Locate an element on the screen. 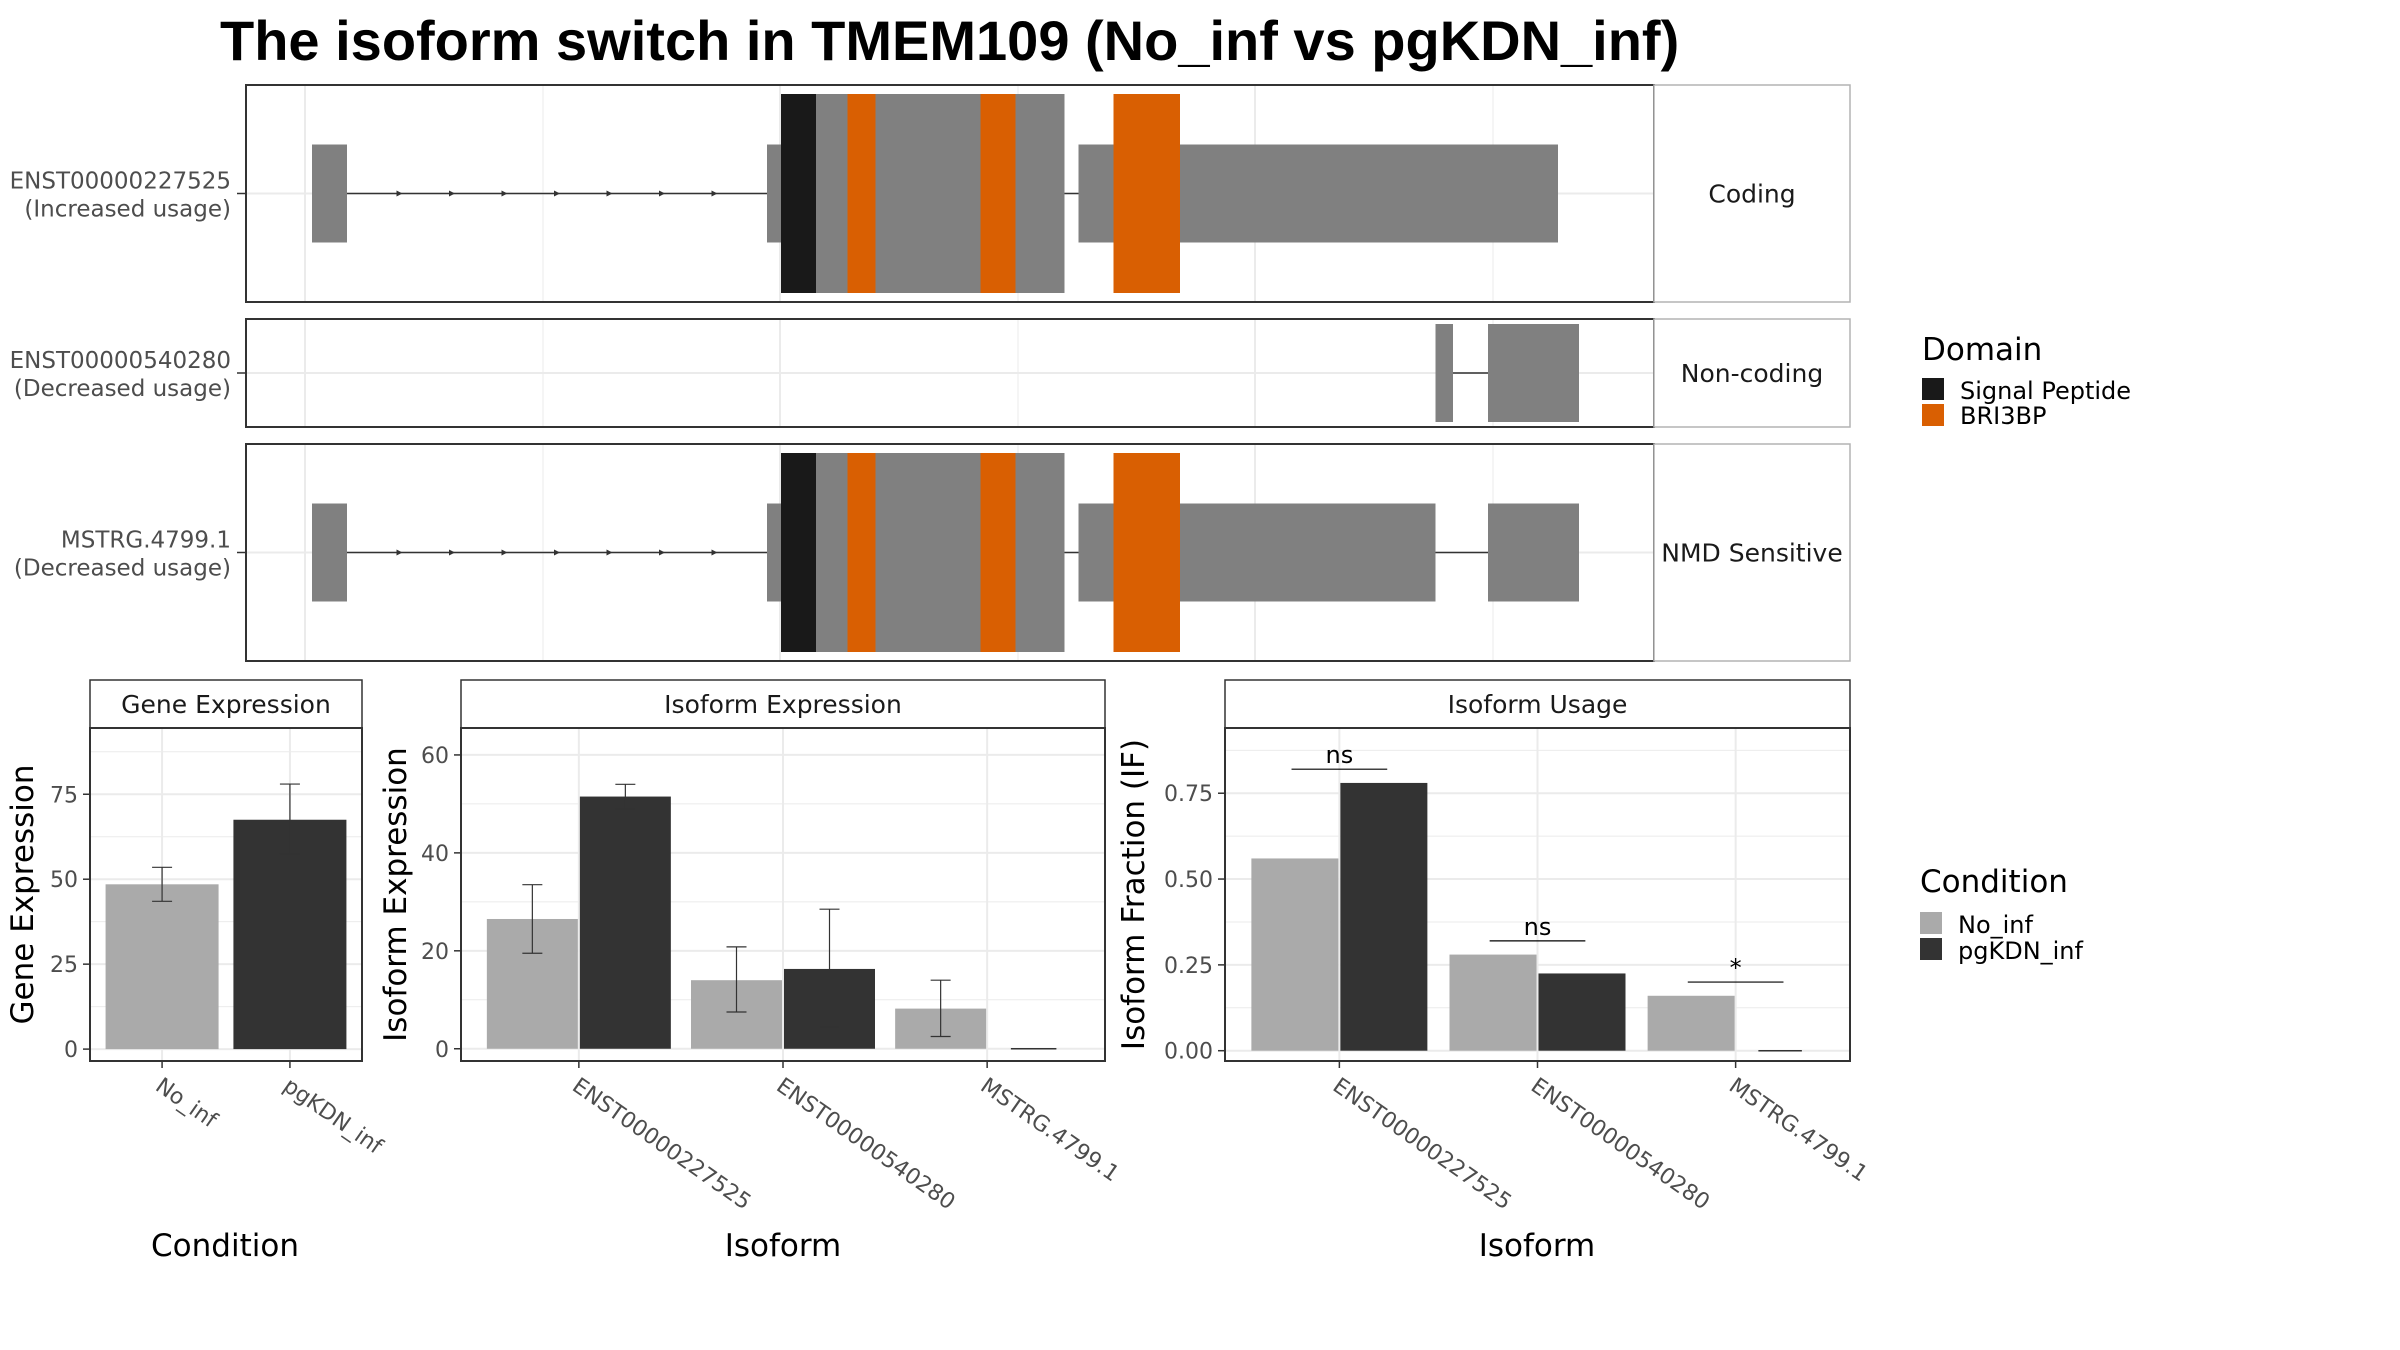 The width and height of the screenshot is (2400, 1350). chart-title: Gene Expression is located at coordinates (226, 704).